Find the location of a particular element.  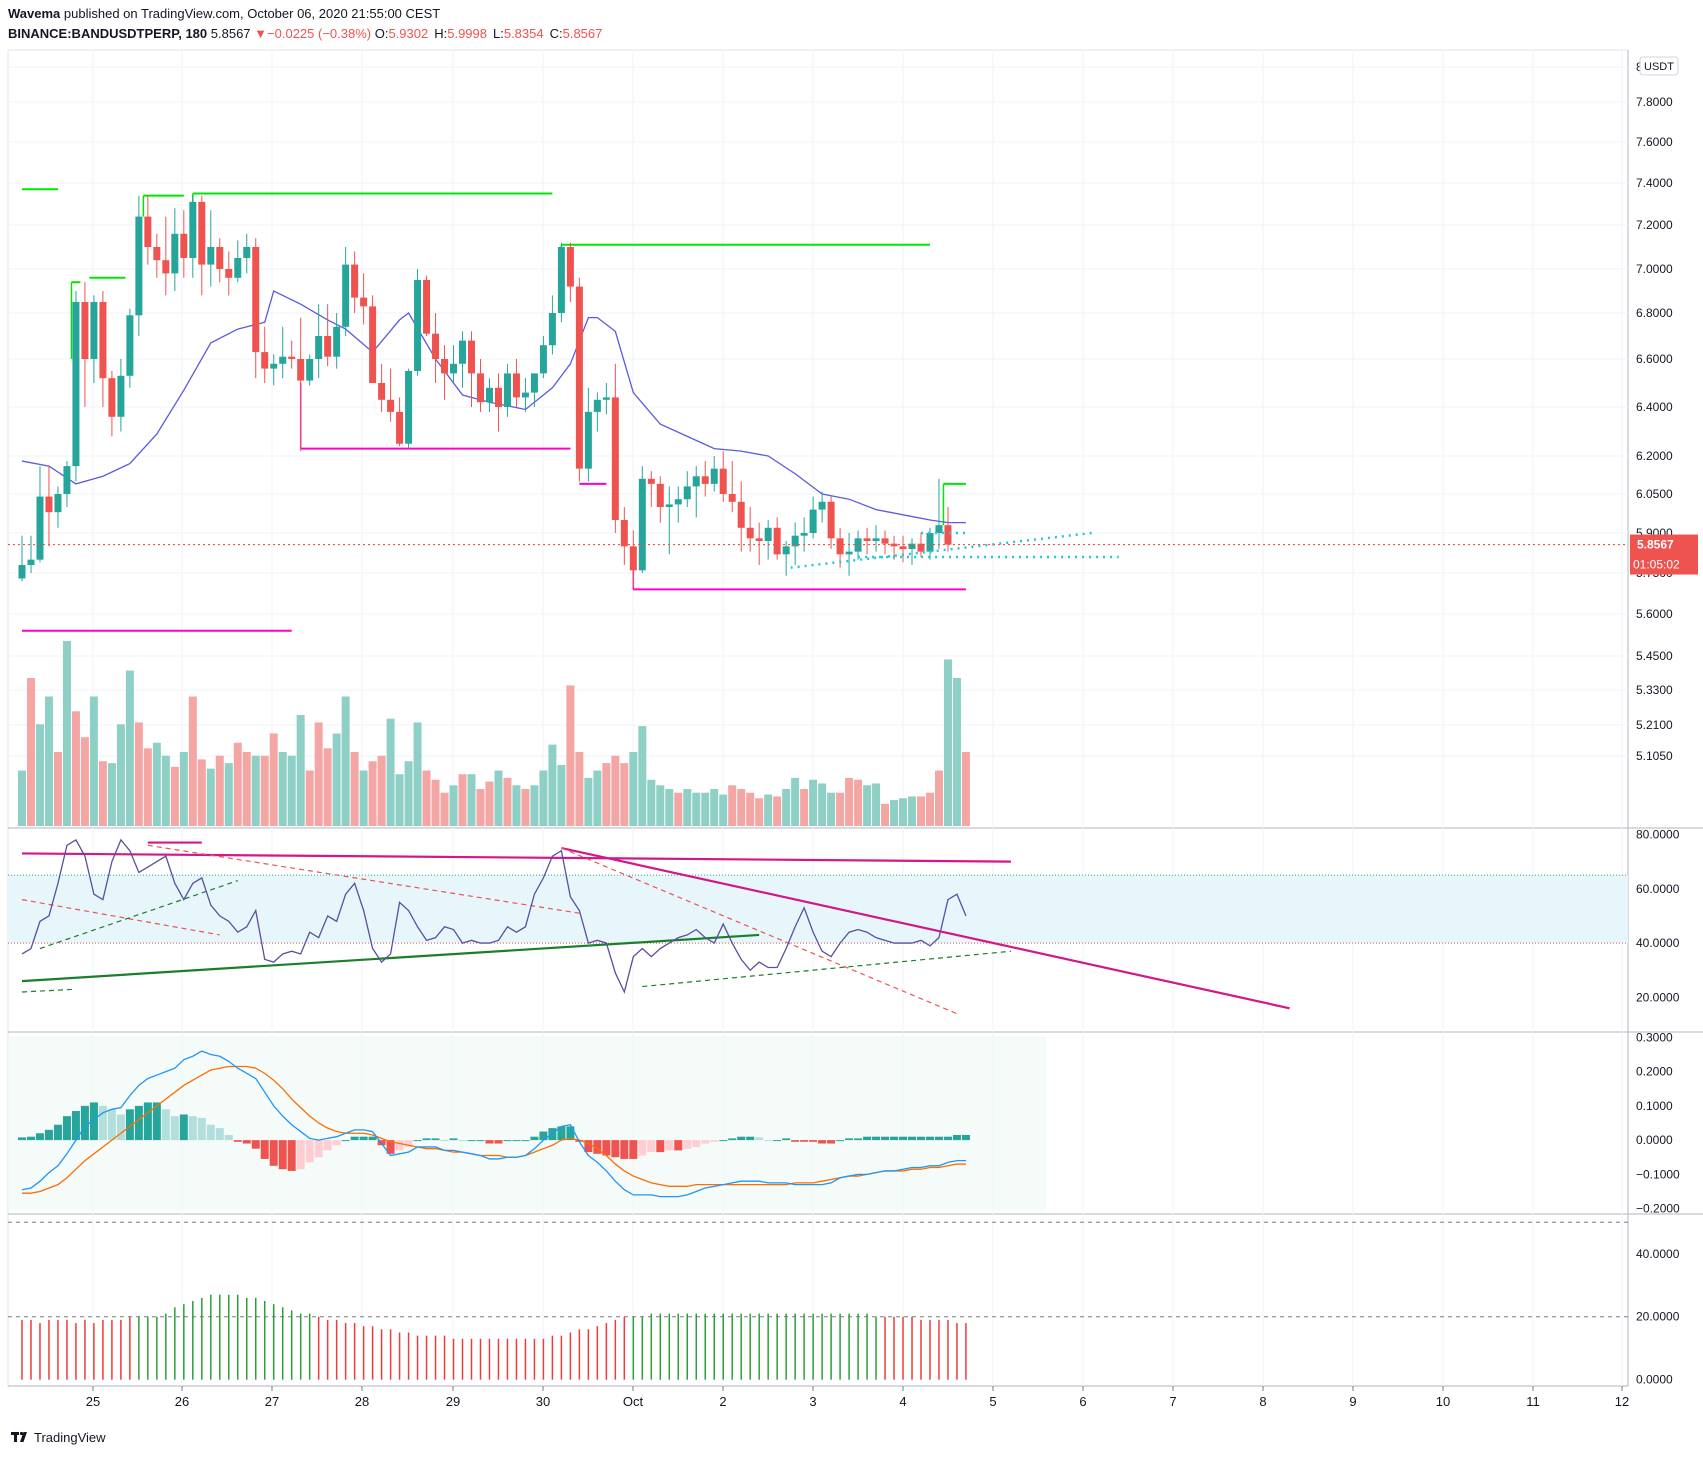

macd-line is located at coordinates (493, 1124).